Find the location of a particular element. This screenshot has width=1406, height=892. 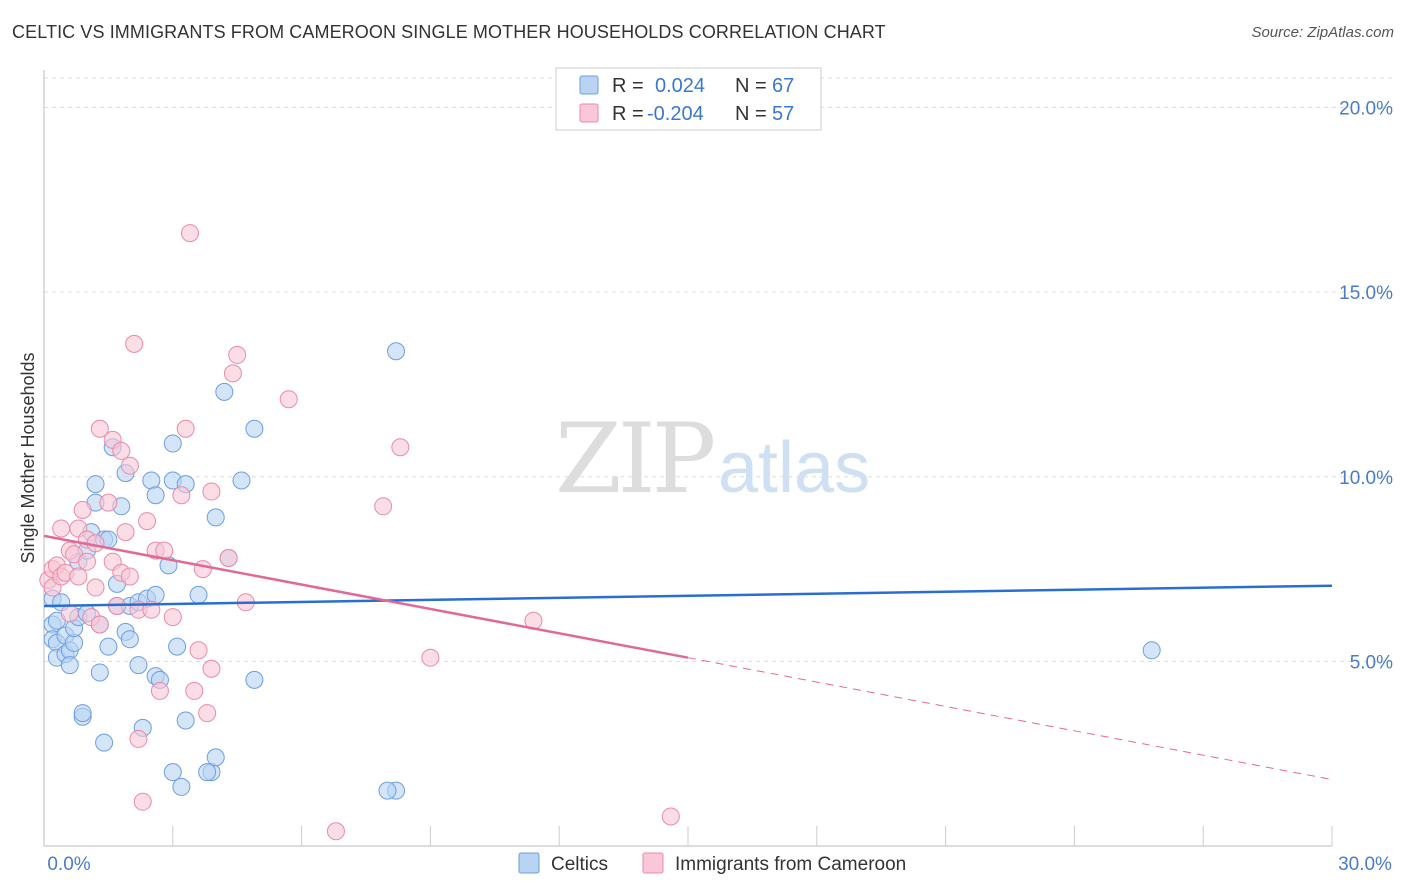

source-label: Source: ZipAtlas.com is located at coordinates (1322, 32).